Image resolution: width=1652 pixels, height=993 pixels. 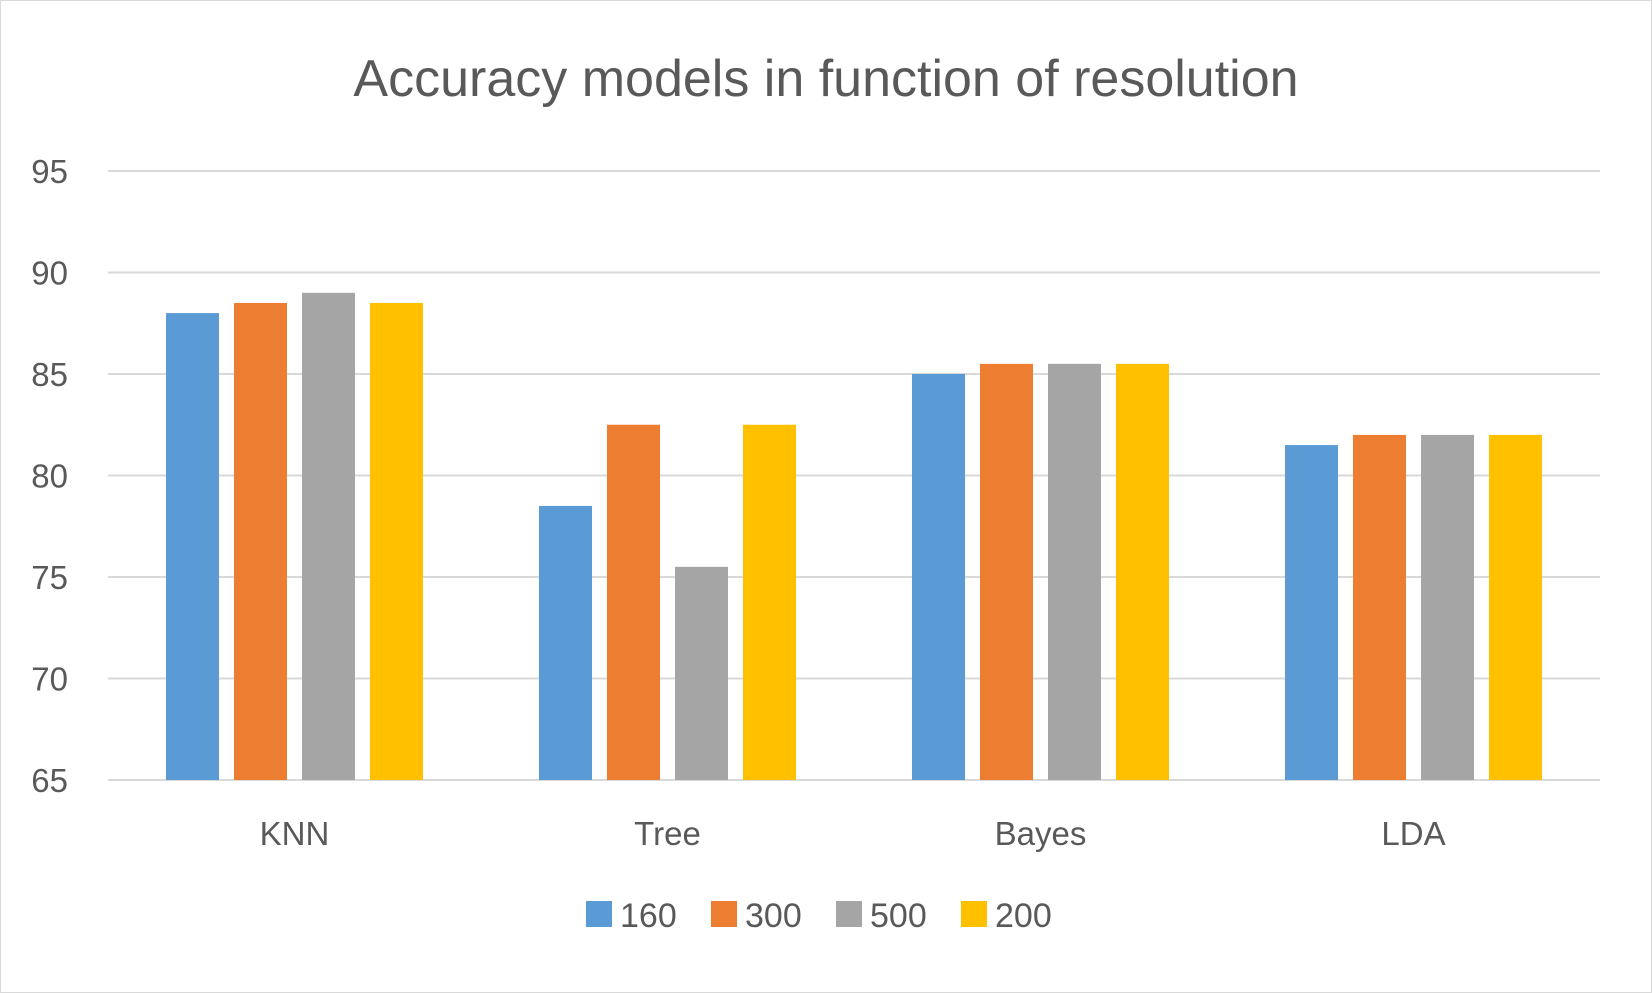 I want to click on legend-label: 200, so click(x=1023, y=916).